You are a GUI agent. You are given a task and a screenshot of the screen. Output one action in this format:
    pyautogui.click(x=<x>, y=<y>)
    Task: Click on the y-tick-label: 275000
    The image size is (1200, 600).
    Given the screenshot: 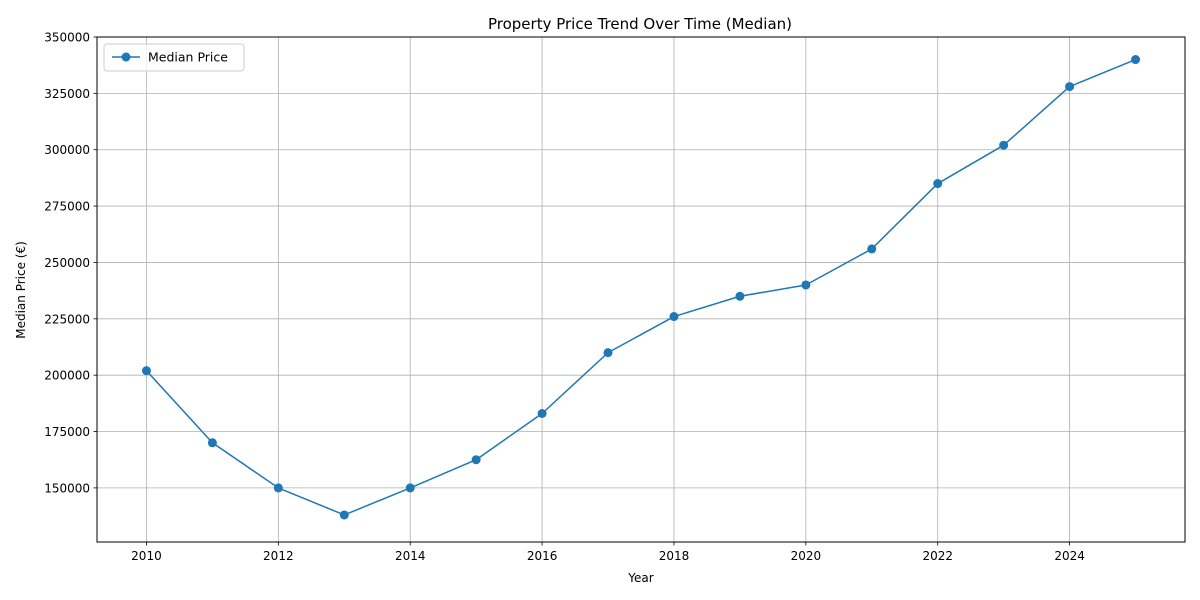 What is the action you would take?
    pyautogui.click(x=67, y=207)
    